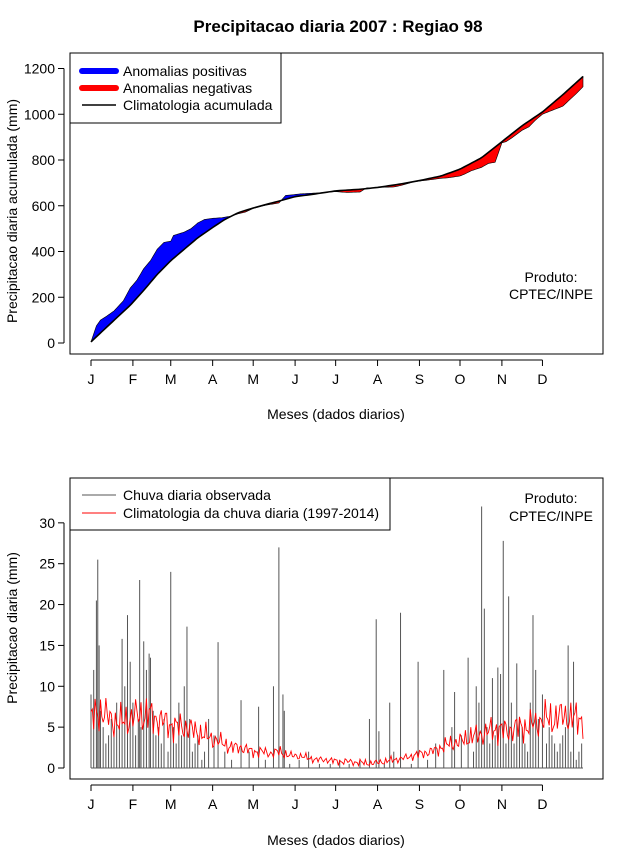 This screenshot has width=640, height=855. I want to click on cumulative-y-tick-label: 0, so click(51, 343).